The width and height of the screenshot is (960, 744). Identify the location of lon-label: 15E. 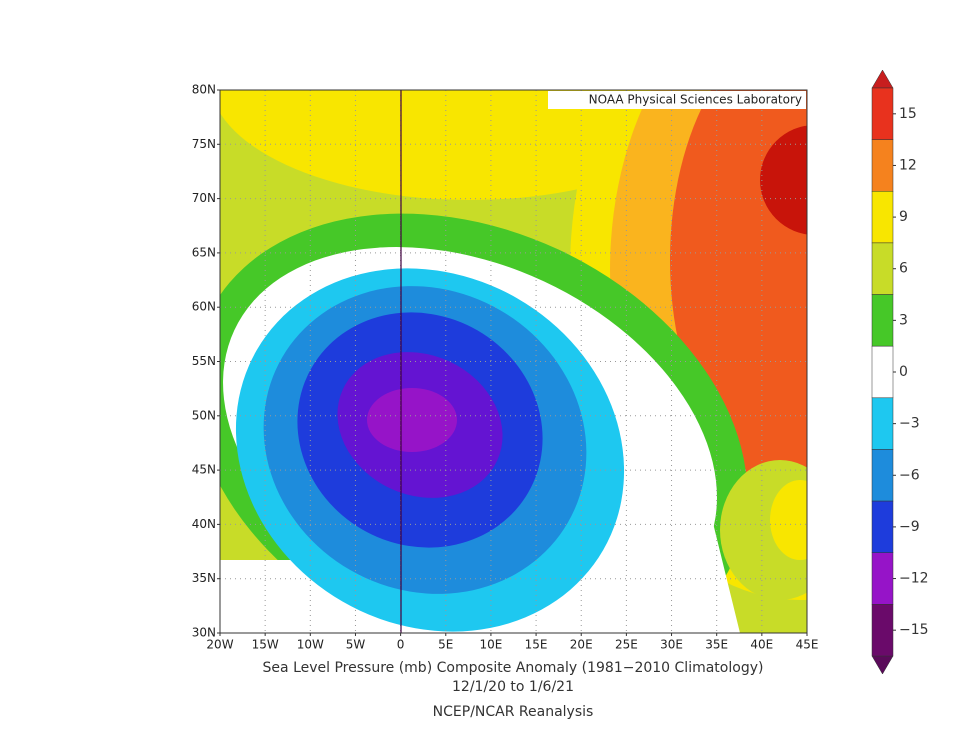
(536, 645).